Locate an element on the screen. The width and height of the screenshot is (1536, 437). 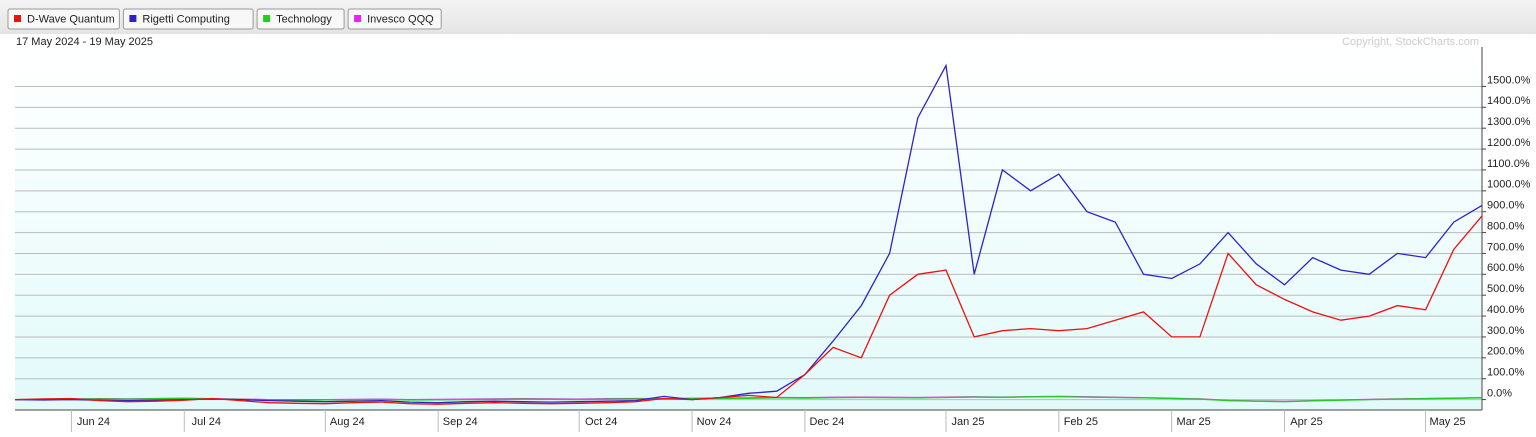
legend-bar is located at coordinates (768, 17).